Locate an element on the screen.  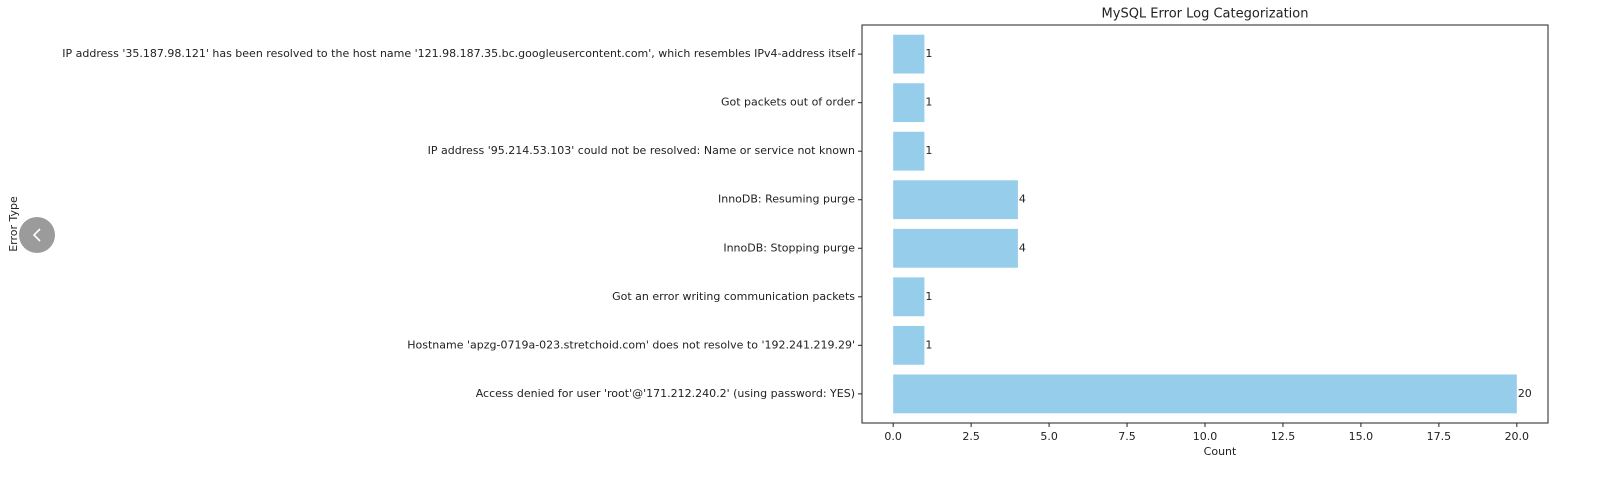
arrow-icon is located at coordinates (36, 235).